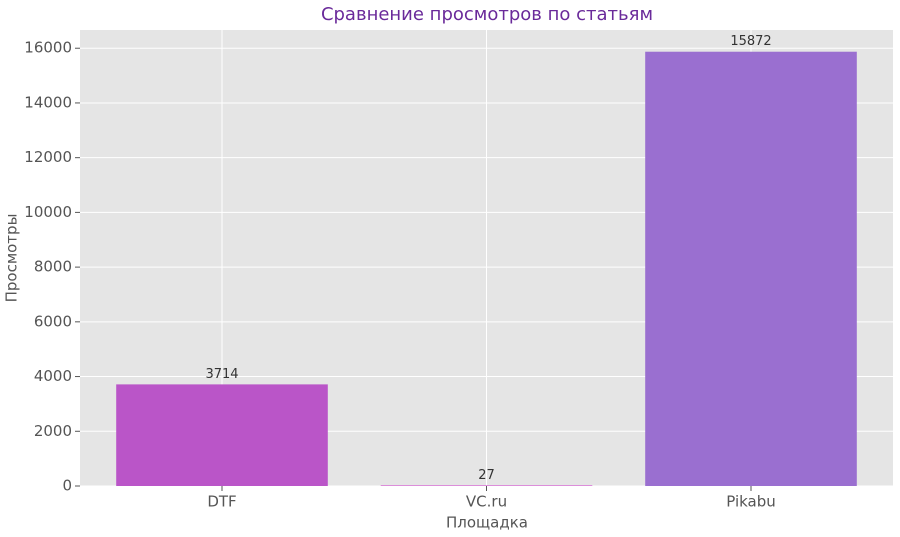 This screenshot has width=900, height=537. What do you see at coordinates (53, 321) in the screenshot?
I see `y-tick-label: 6000` at bounding box center [53, 321].